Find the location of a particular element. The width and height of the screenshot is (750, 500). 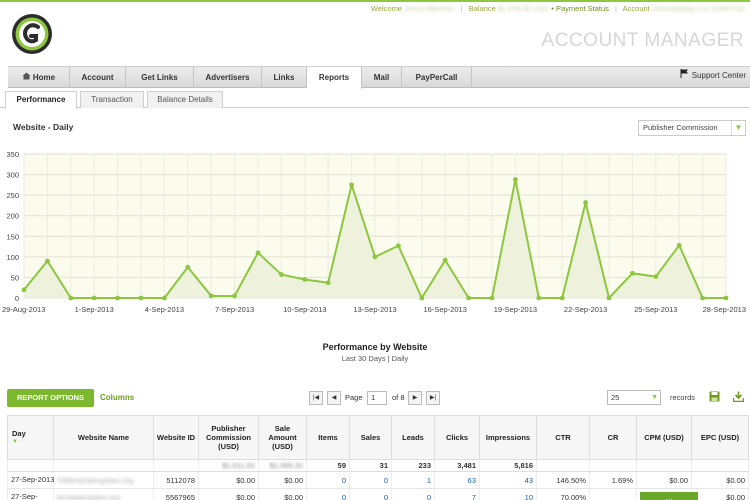

col-ctr: CTR is located at coordinates (563, 437).